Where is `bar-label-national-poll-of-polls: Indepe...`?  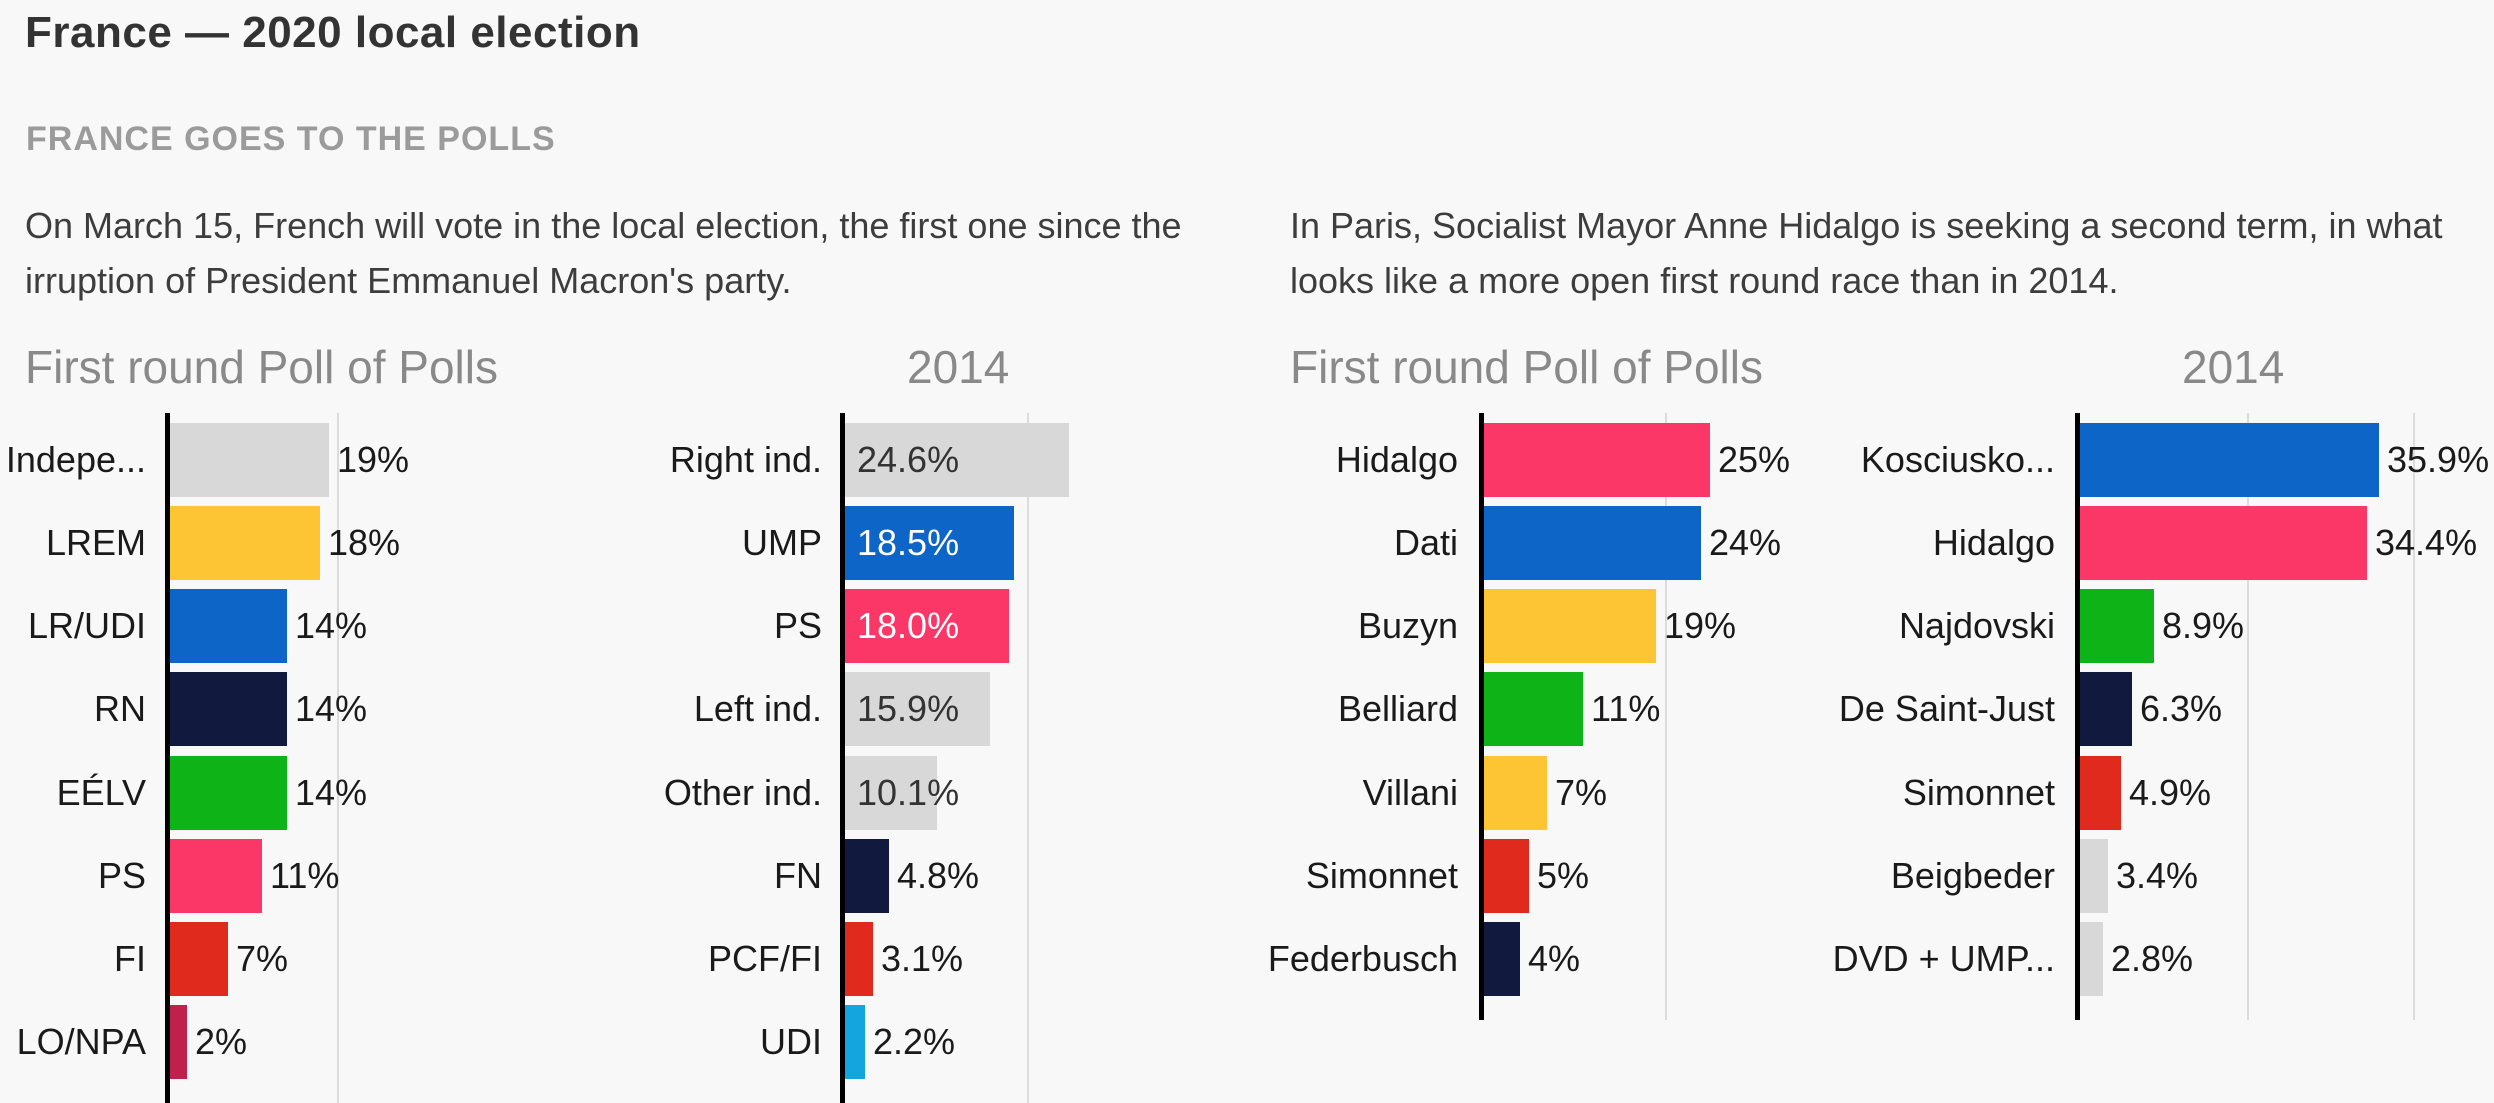
bar-label-national-poll-of-polls: Indepe... is located at coordinates (75, 459).